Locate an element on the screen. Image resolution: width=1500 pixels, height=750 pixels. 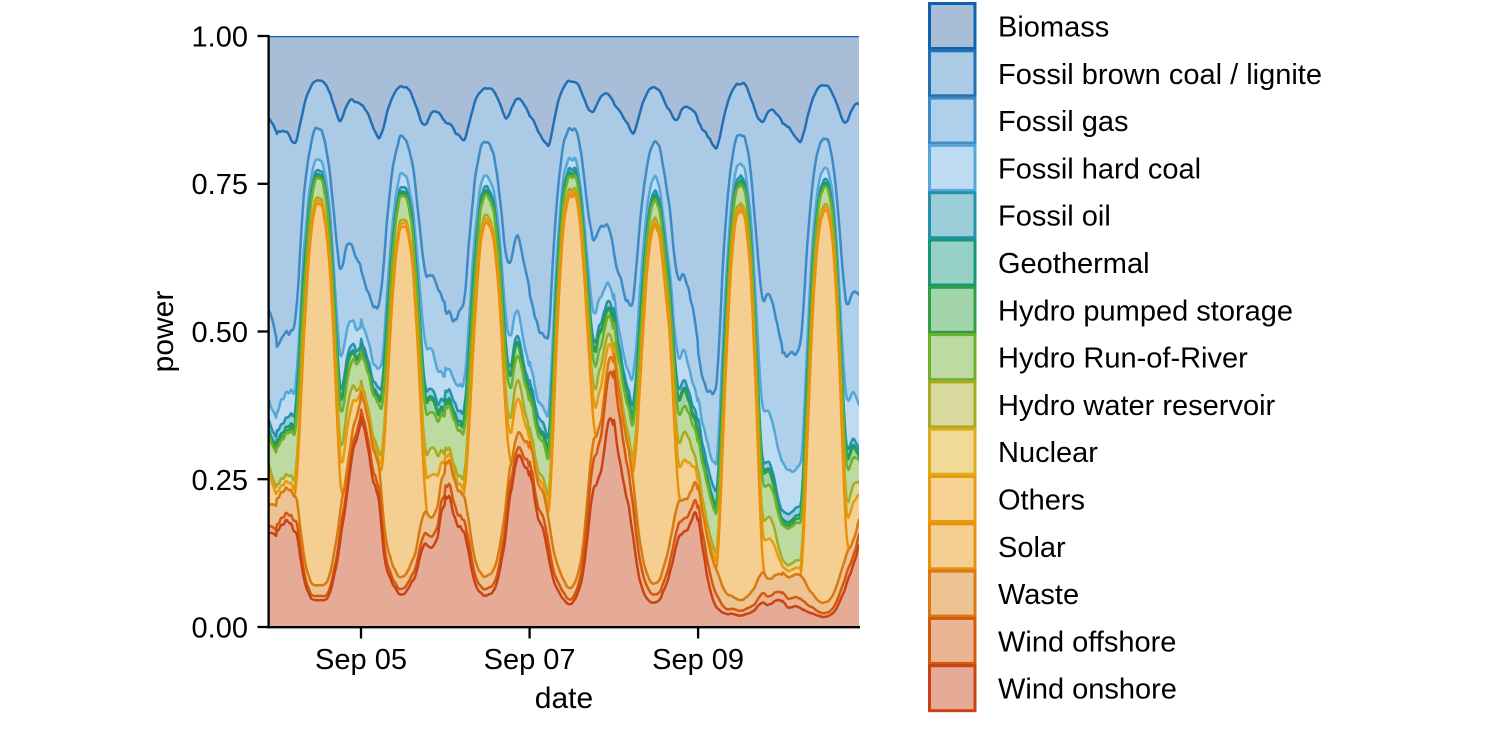
svg-text: 1.00 is located at coordinates (220, 38).